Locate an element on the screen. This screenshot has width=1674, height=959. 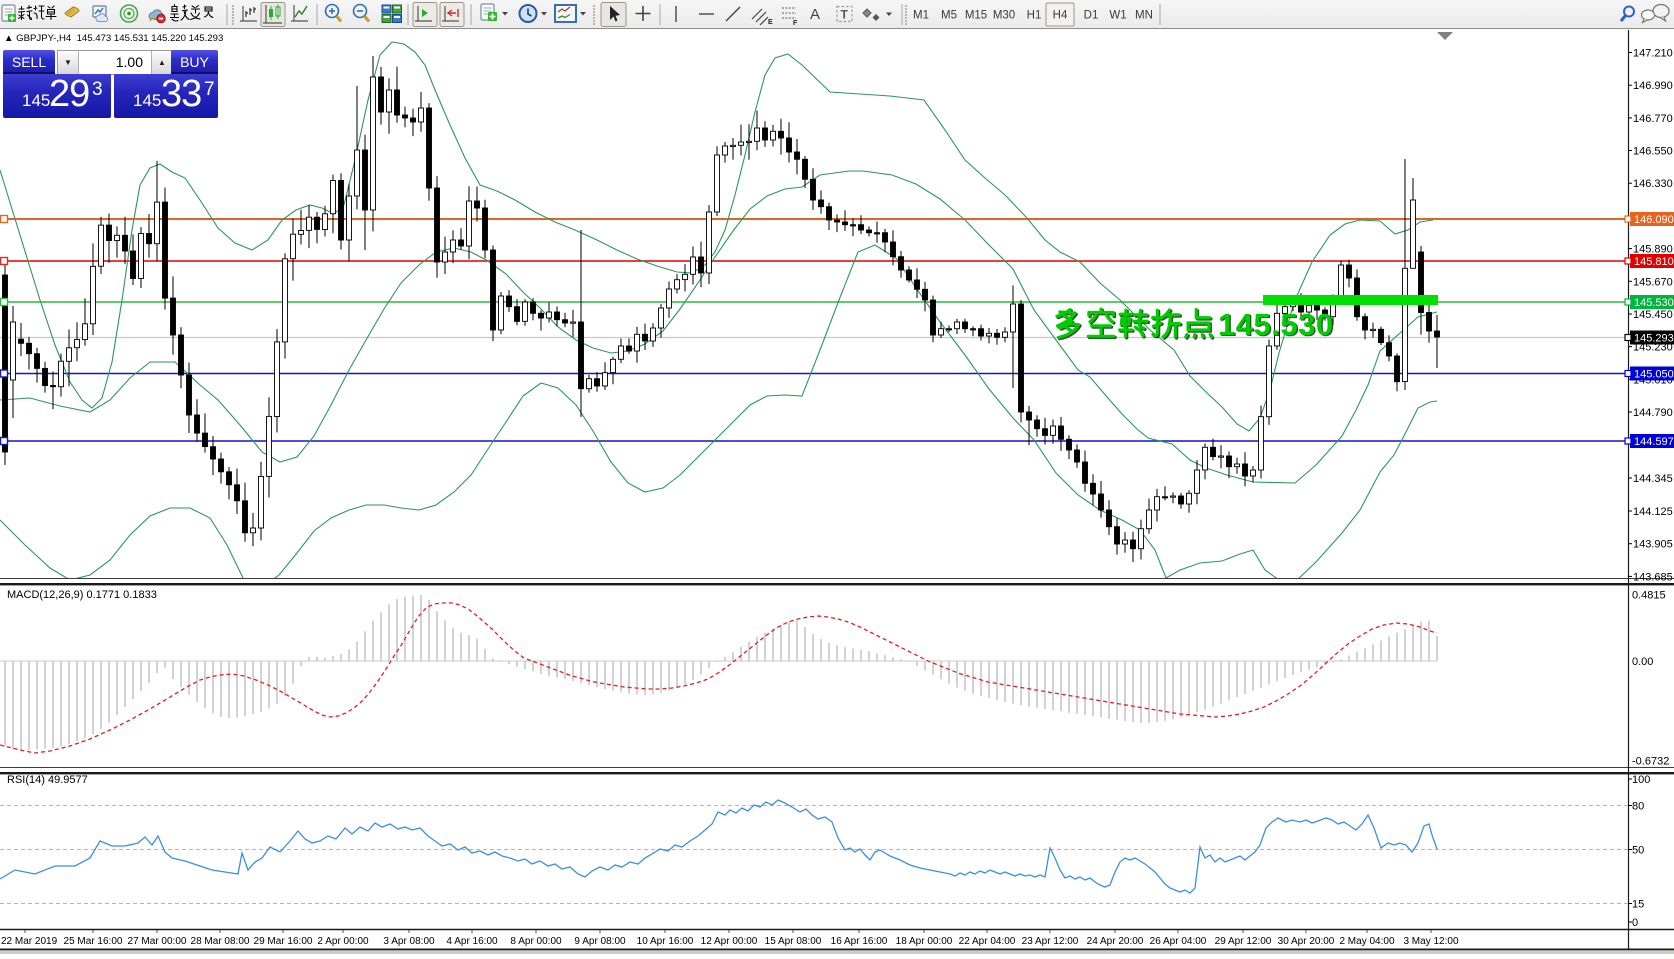
svg-text: 145.890 is located at coordinates (1653, 250).